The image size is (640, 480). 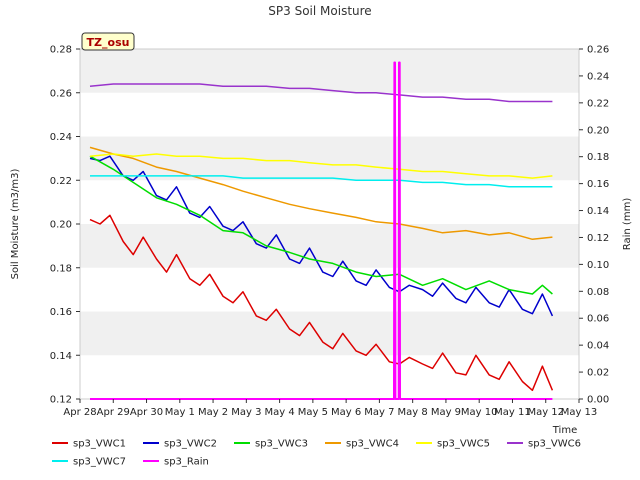 I want to click on x-tick-label: May 2, so click(x=213, y=412).